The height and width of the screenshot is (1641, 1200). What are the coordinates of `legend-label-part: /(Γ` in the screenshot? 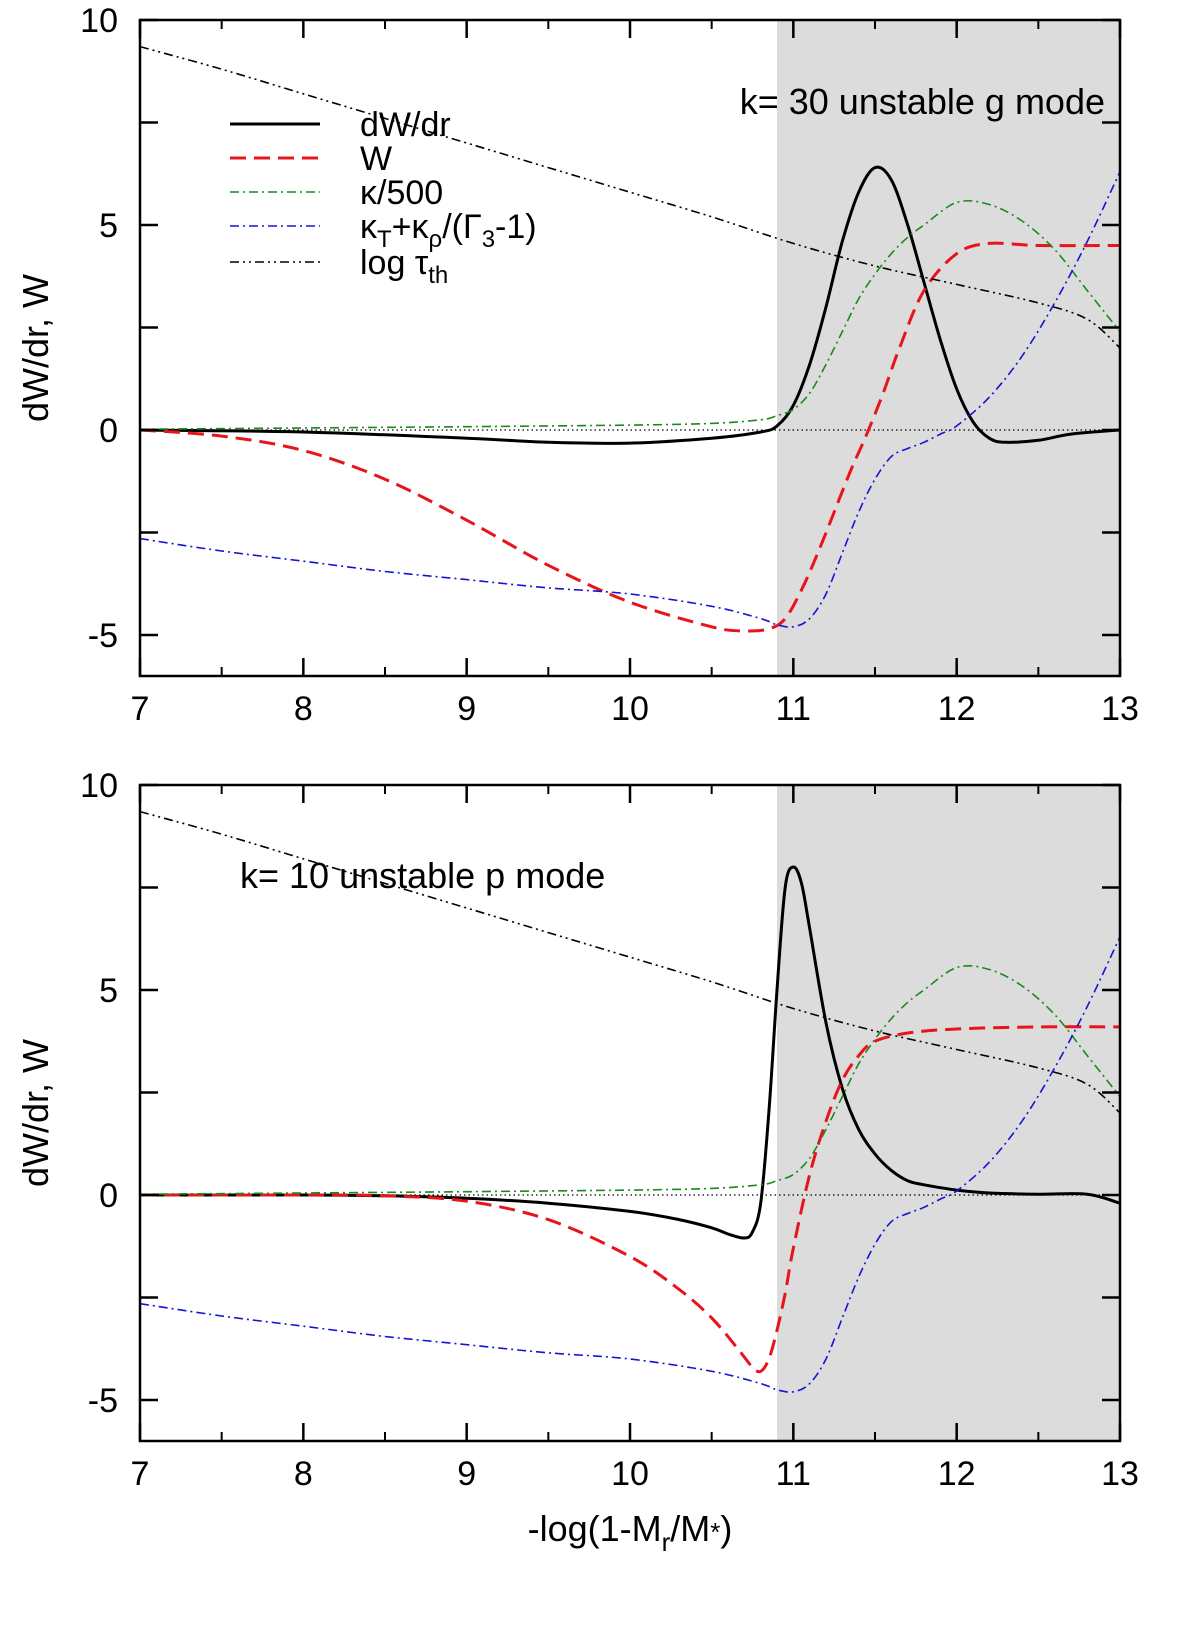 It's located at (462, 227).